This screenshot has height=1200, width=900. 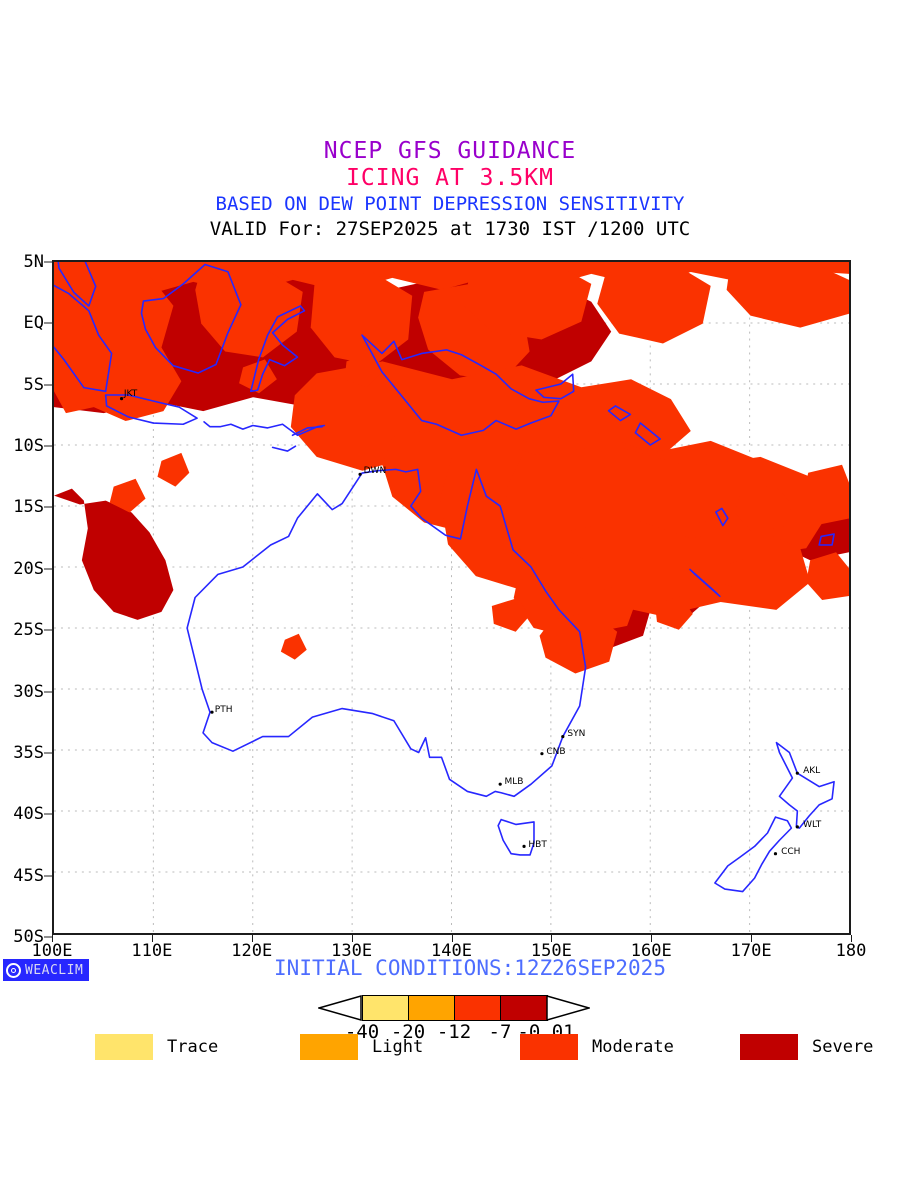 What do you see at coordinates (812, 771) in the screenshot?
I see `city-label-akl: AKL` at bounding box center [812, 771].